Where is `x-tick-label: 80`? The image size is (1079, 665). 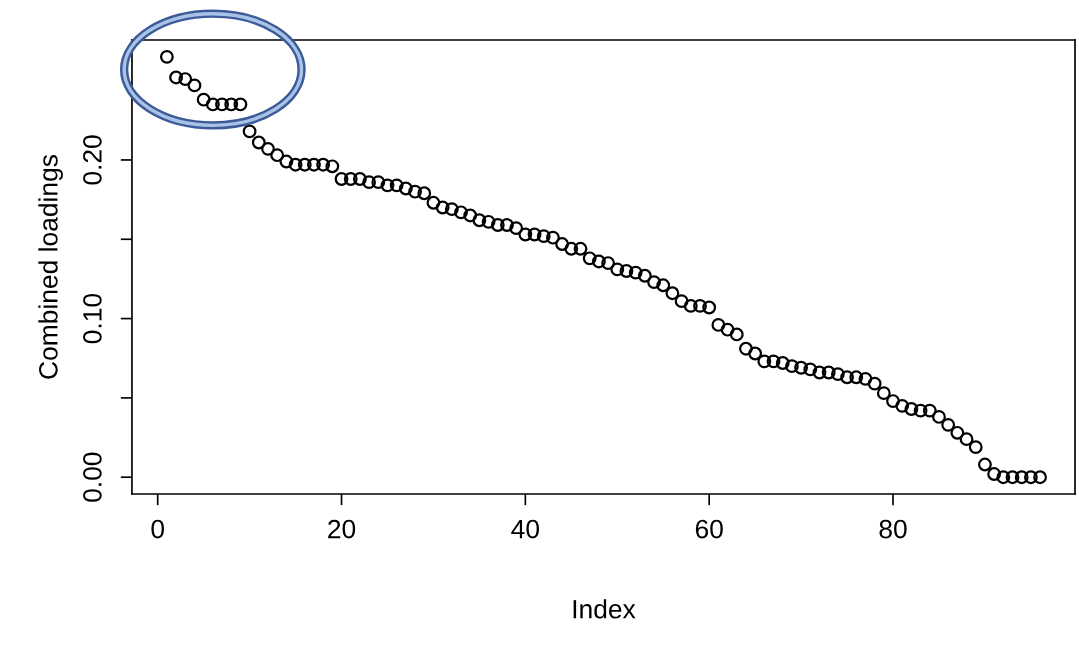 x-tick-label: 80 is located at coordinates (893, 529).